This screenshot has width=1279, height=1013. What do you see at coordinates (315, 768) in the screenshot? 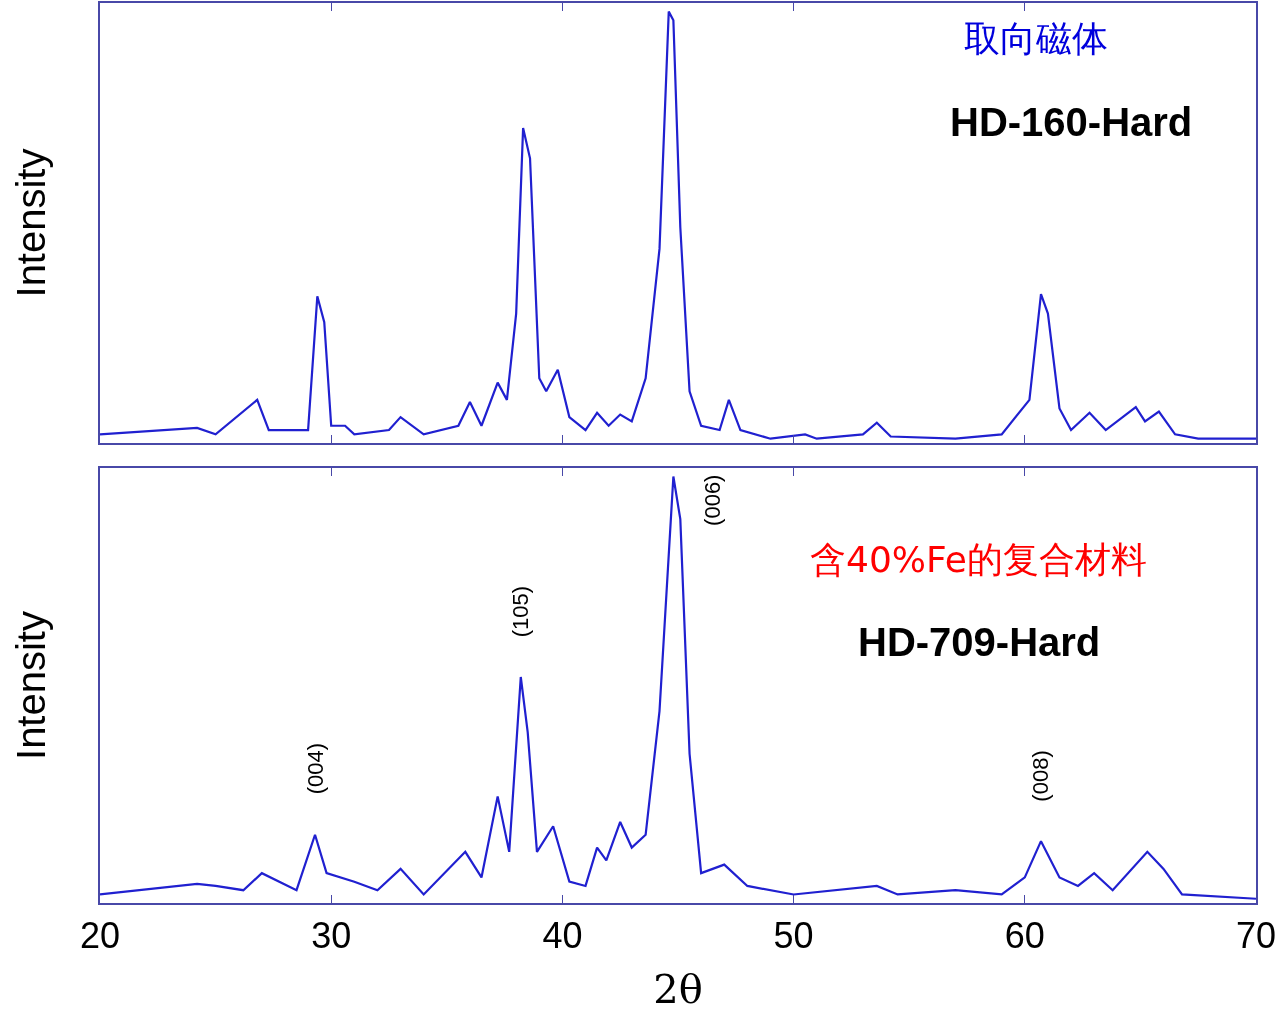
I see `annotation: (004)` at bounding box center [315, 768].